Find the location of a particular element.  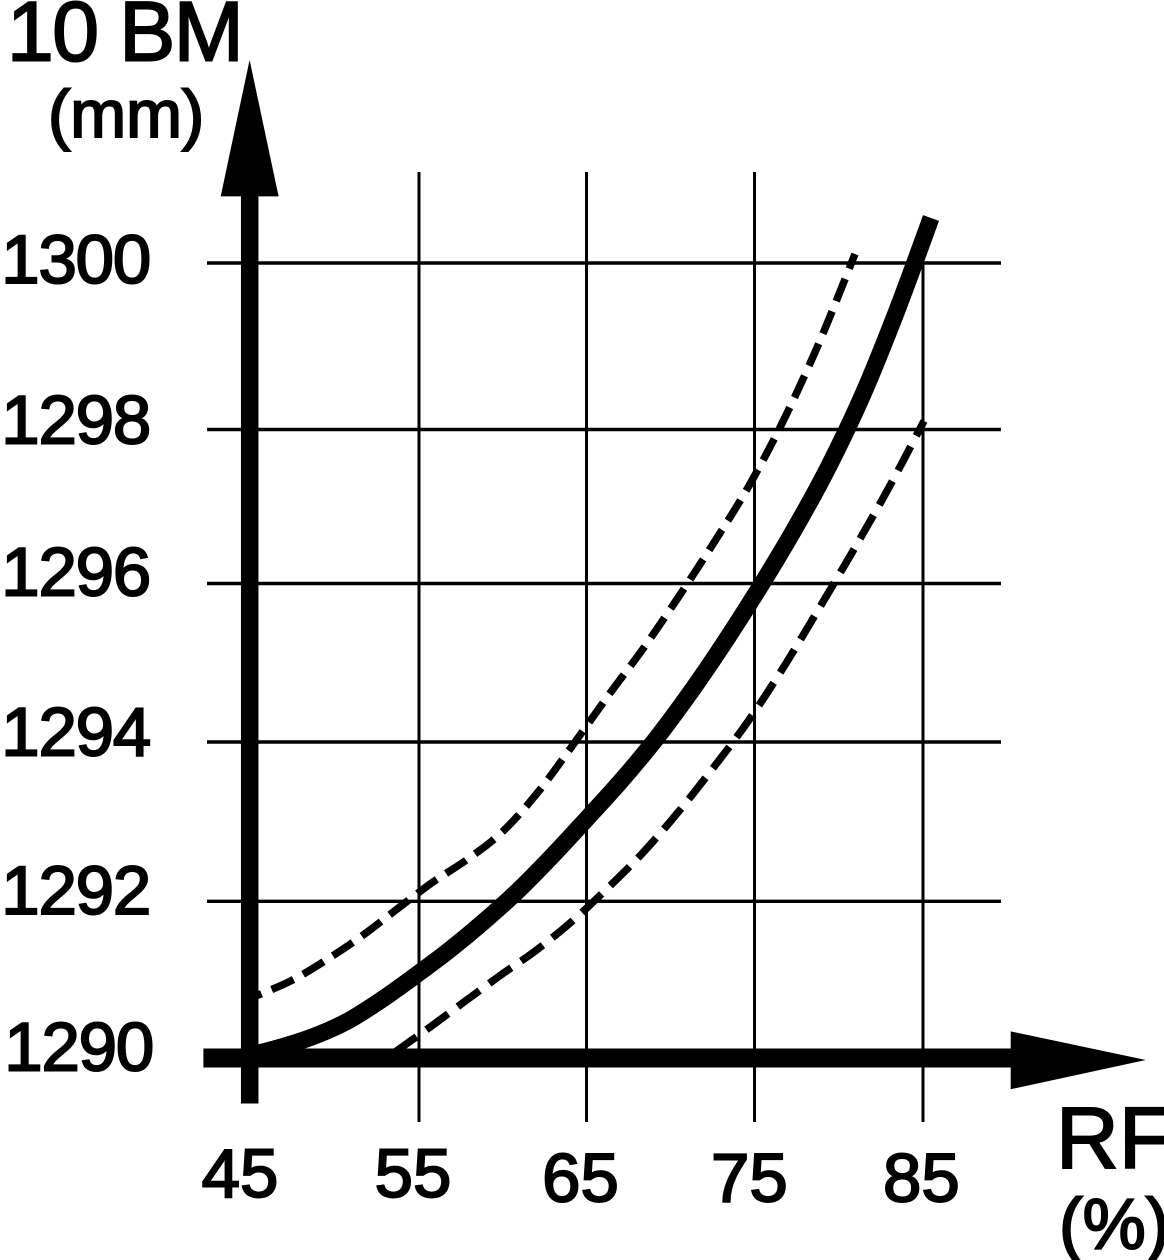

svg-text: 10 BM is located at coordinates (124, 39).